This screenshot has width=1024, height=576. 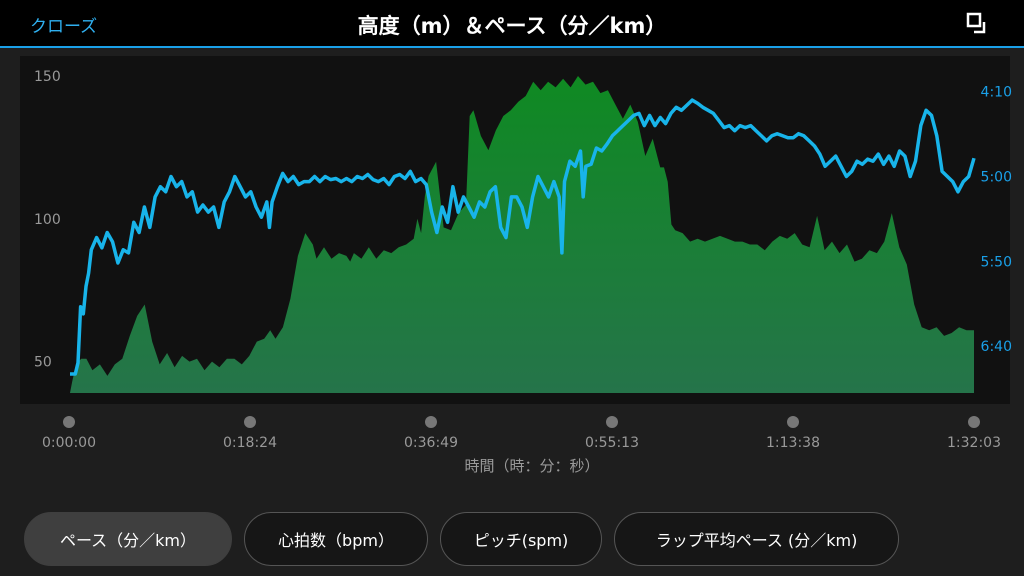 I want to click on x-tick-label: 0:18:24, so click(x=250, y=443).